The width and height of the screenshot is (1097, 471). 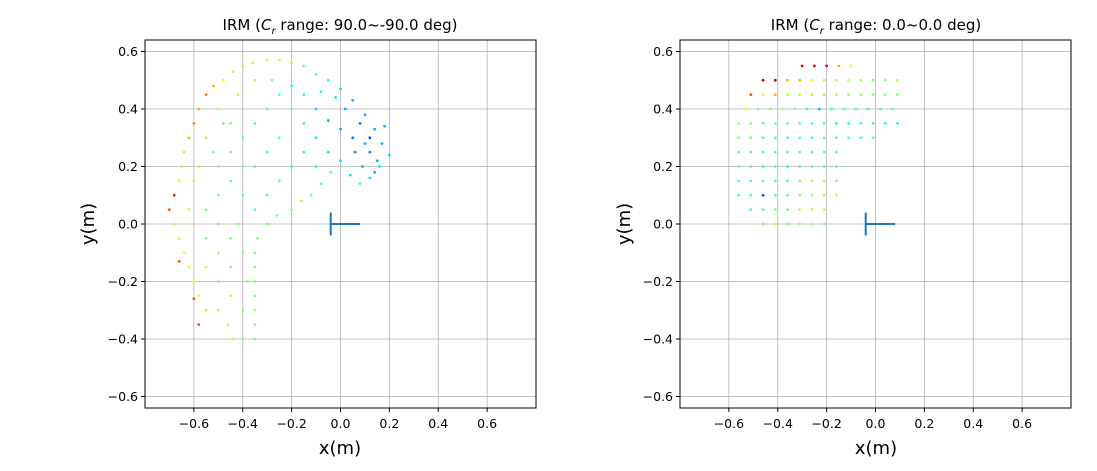 I want to click on chart-right-ytick-label: 0.0, so click(x=663, y=224).